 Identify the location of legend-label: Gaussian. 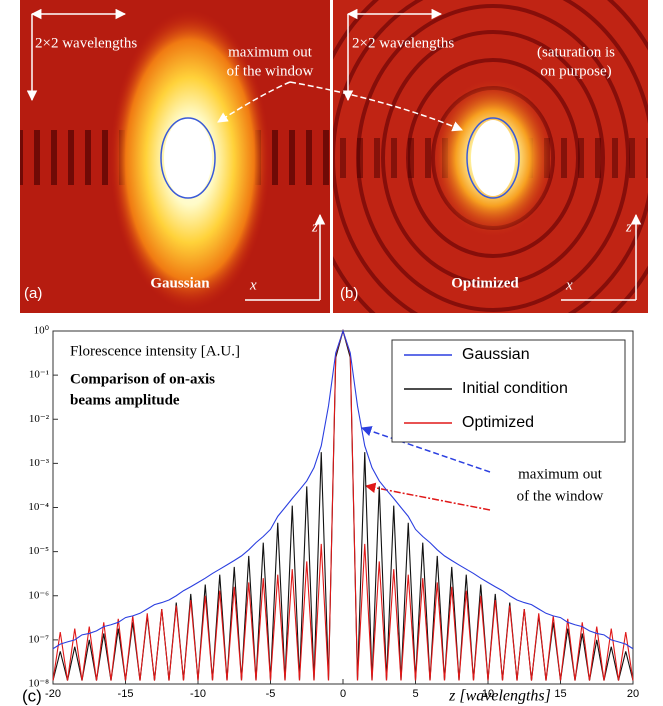
(496, 354).